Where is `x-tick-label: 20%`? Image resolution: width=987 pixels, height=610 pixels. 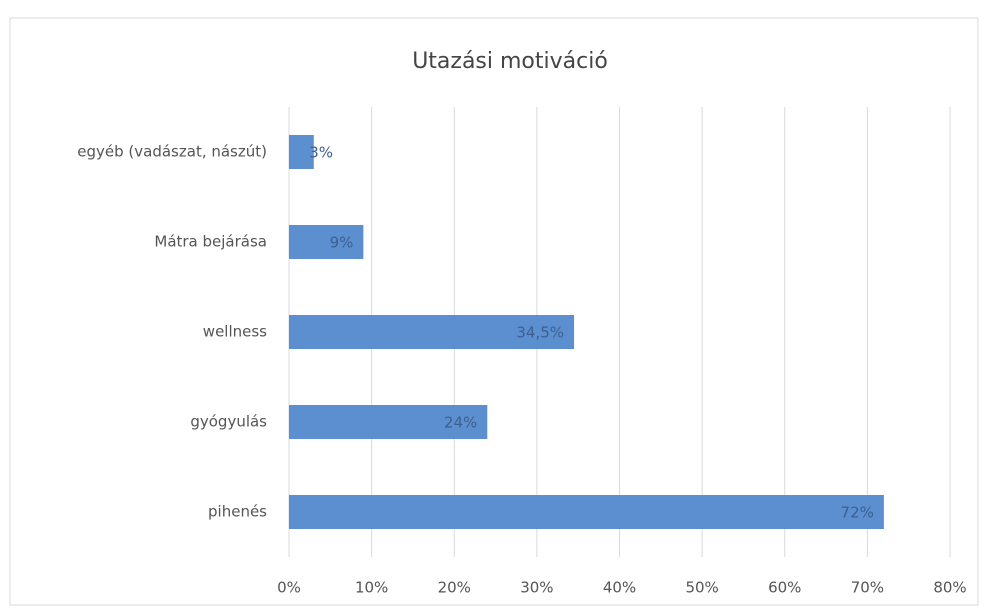 x-tick-label: 20% is located at coordinates (454, 588).